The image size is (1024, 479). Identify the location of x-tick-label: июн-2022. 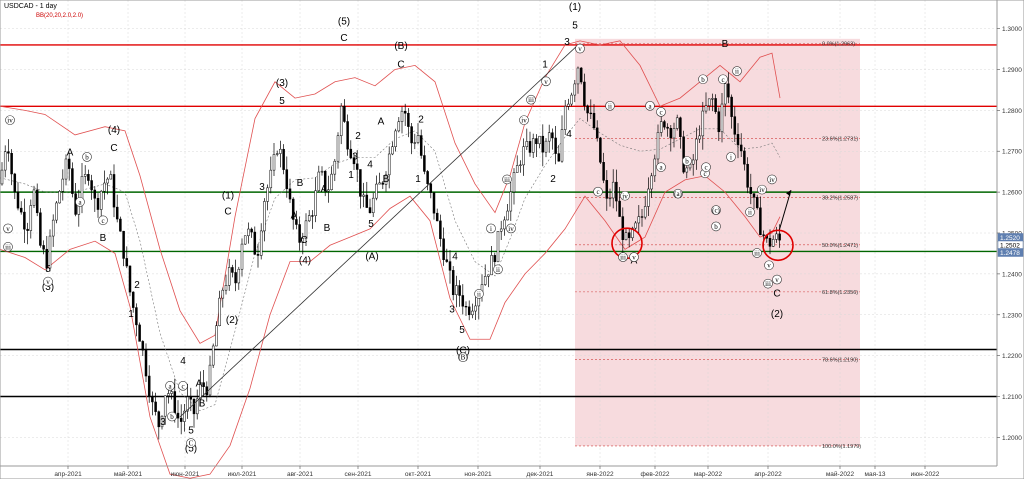
(925, 474).